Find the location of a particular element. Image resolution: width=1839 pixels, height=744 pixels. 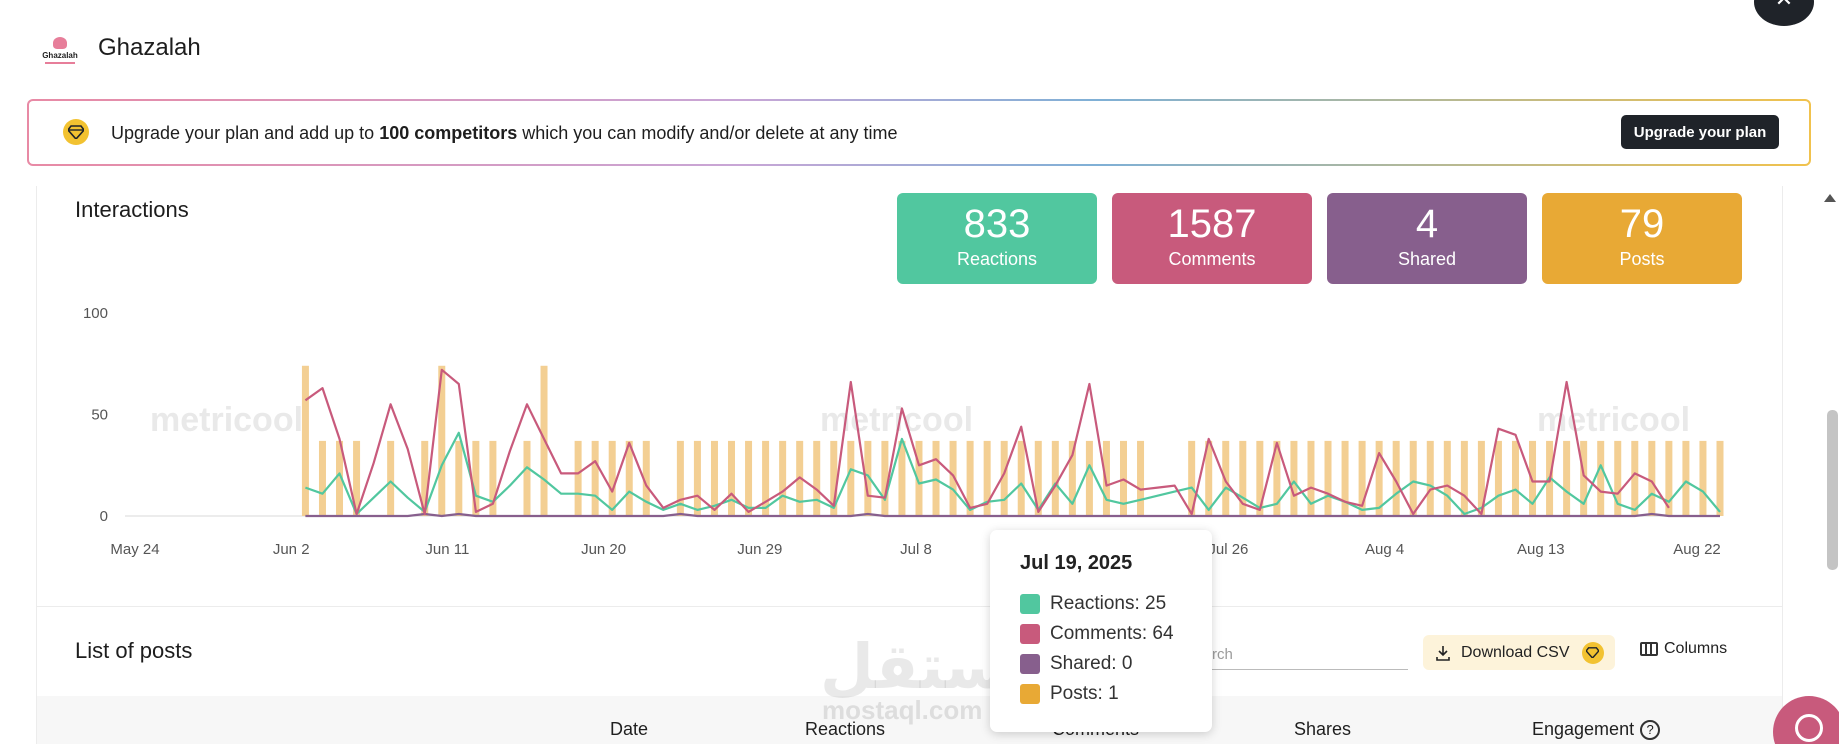

download-csv-button: Download CSV is located at coordinates (1519, 652).